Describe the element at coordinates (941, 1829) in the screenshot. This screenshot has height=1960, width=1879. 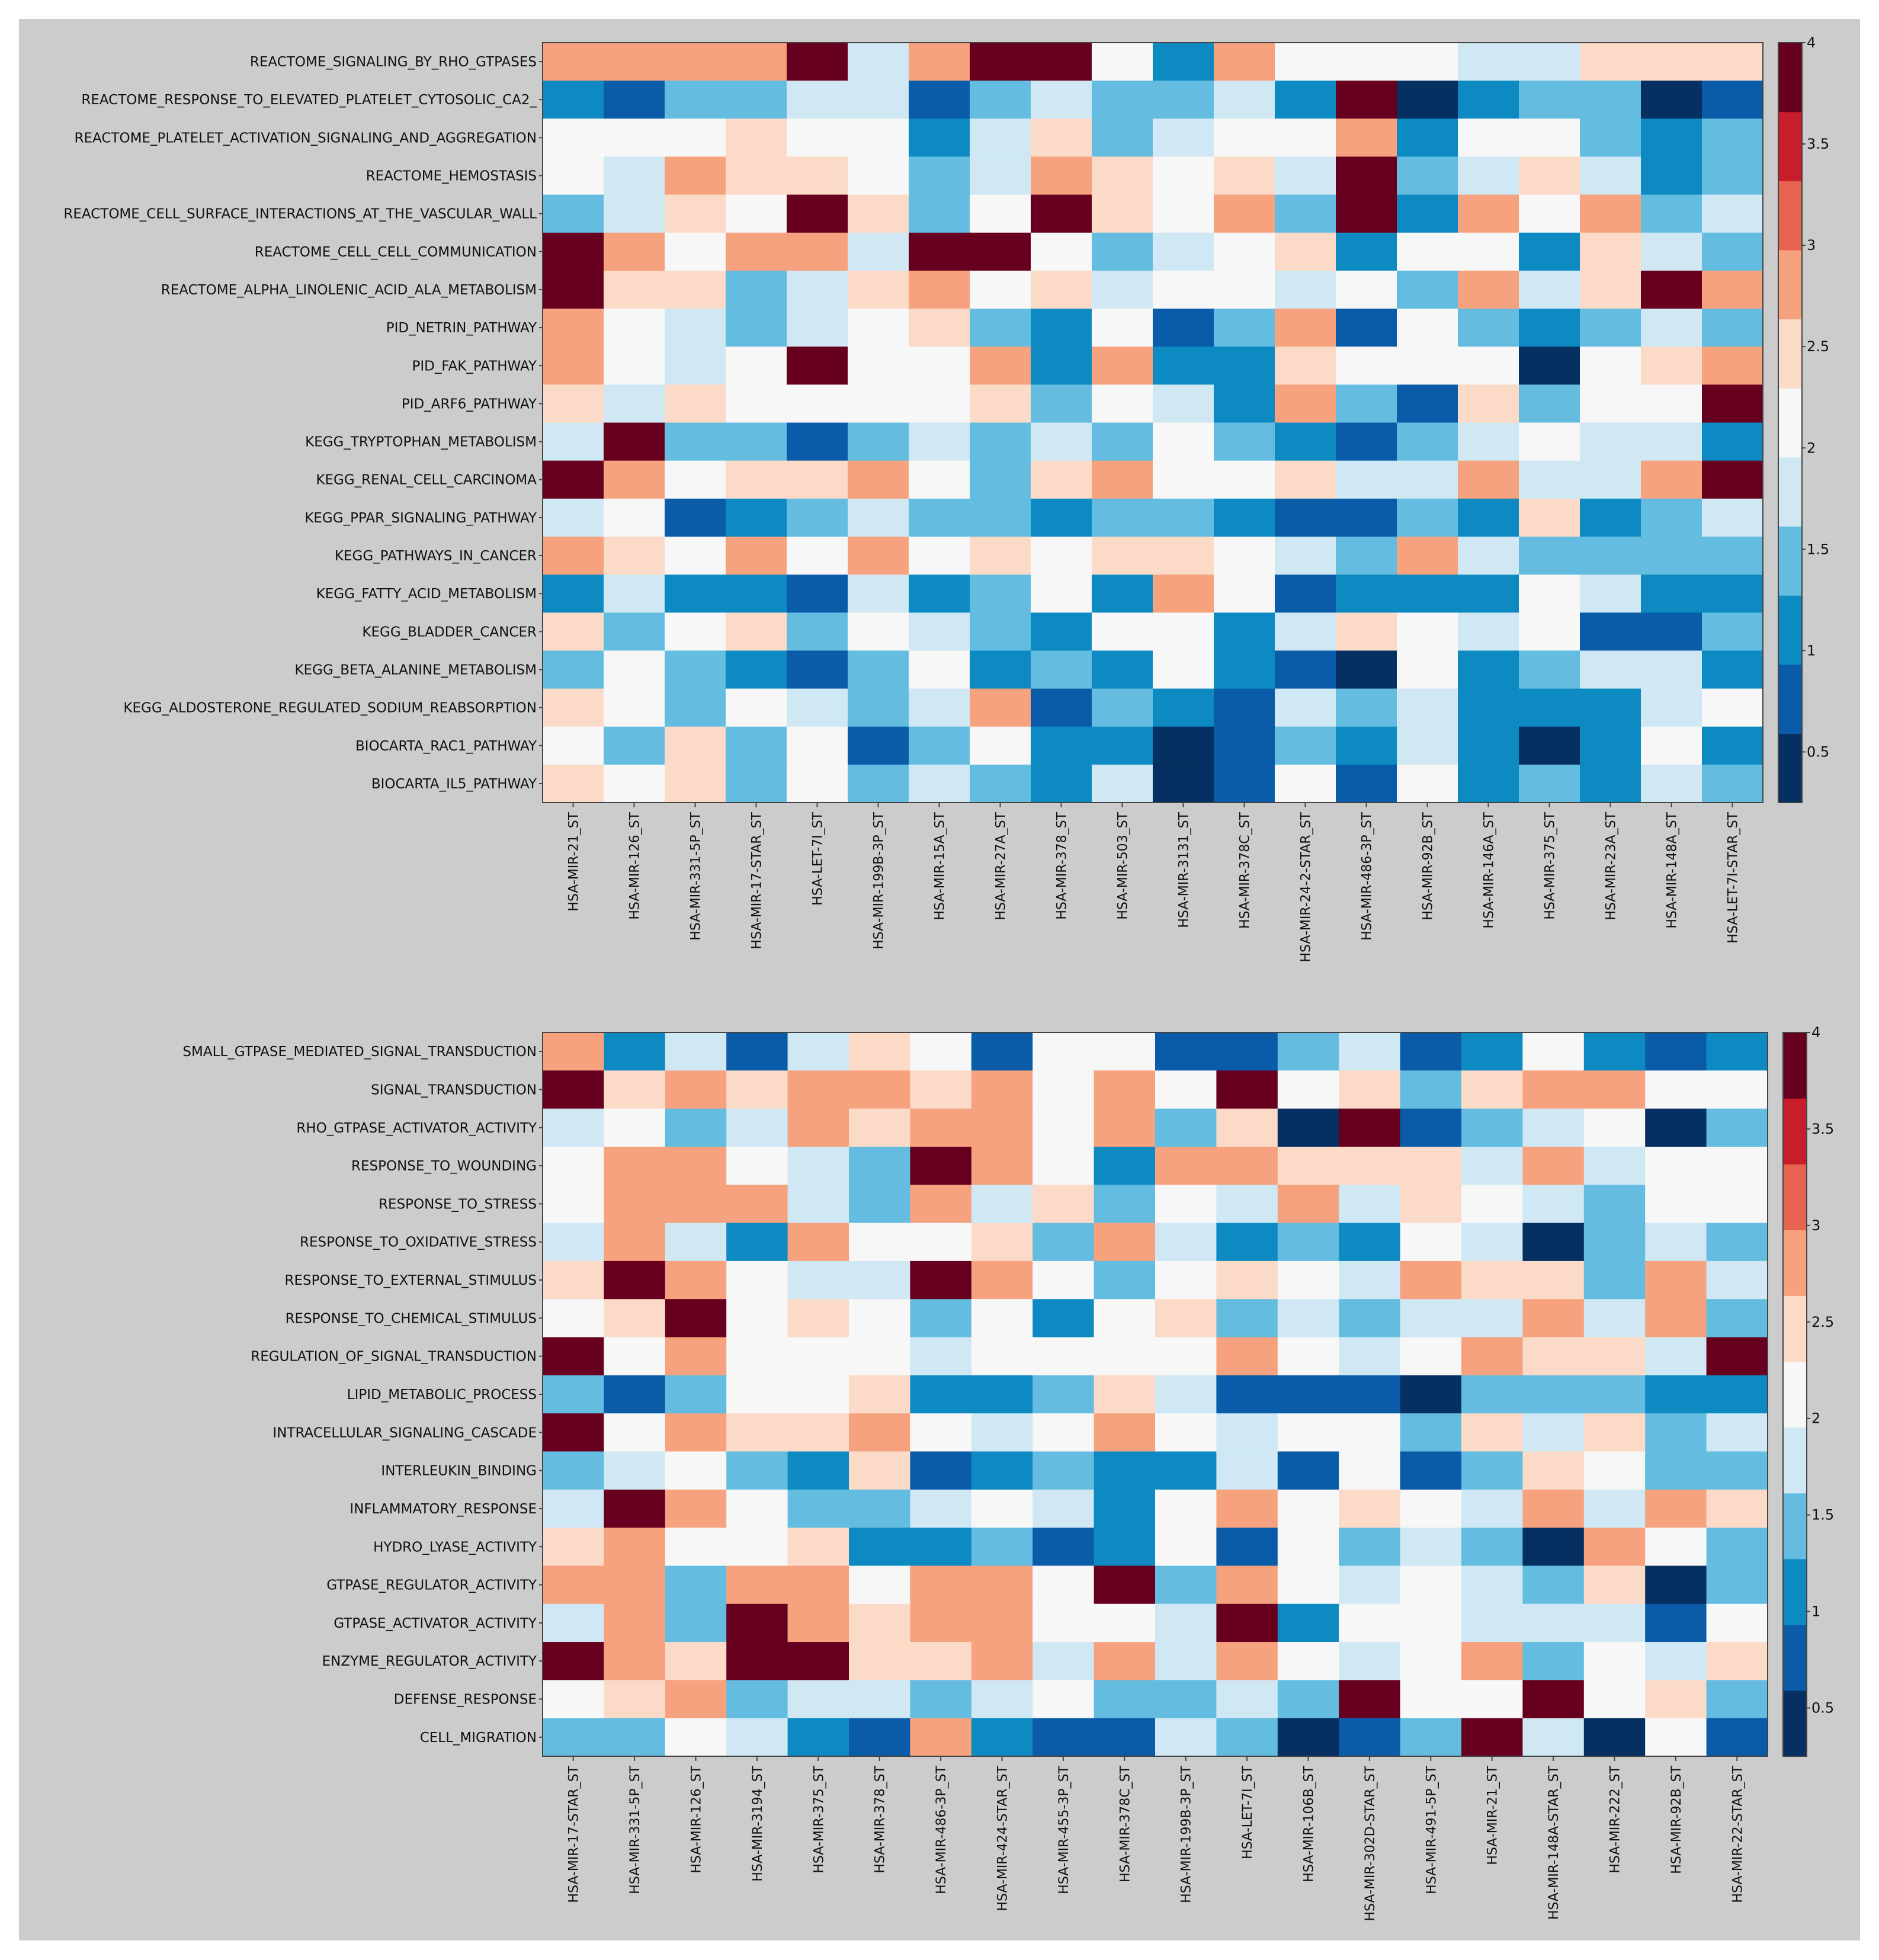
I see `column-label: HSA-MIR-486-3P_ST` at that location.